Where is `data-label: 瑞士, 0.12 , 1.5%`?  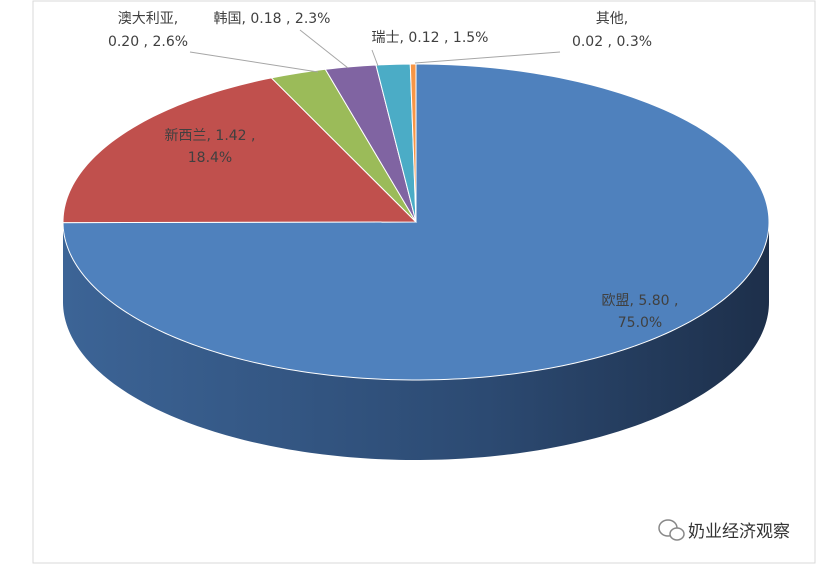
data-label: 瑞士, 0.12 , 1.5% is located at coordinates (429, 38).